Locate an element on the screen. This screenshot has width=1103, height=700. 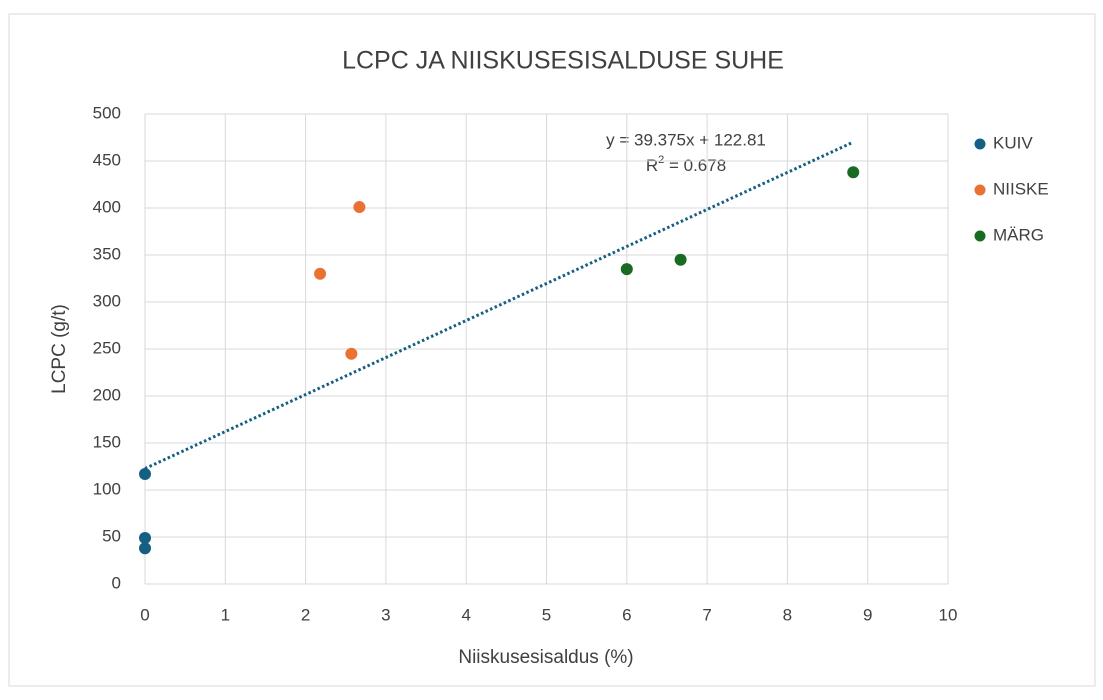
y-tick-label: 400 is located at coordinates (107, 206).